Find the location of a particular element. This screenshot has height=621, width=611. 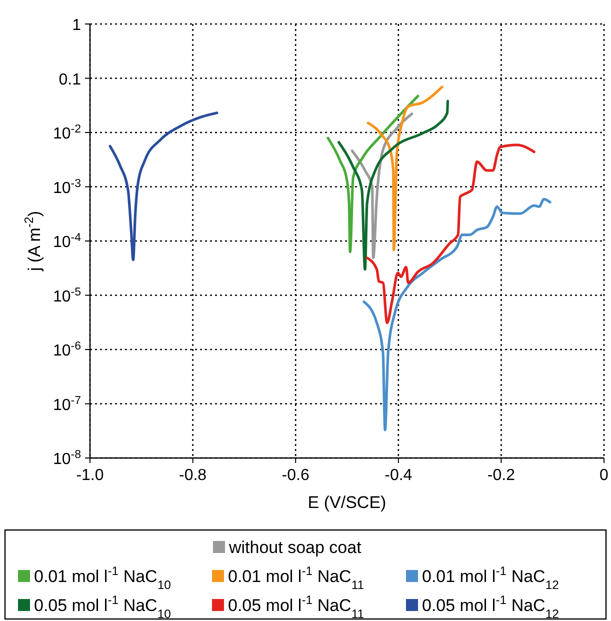

legend-label: 0.05 mol l$^{-1}$ NaC$_{11}$ is located at coordinates (296, 607).